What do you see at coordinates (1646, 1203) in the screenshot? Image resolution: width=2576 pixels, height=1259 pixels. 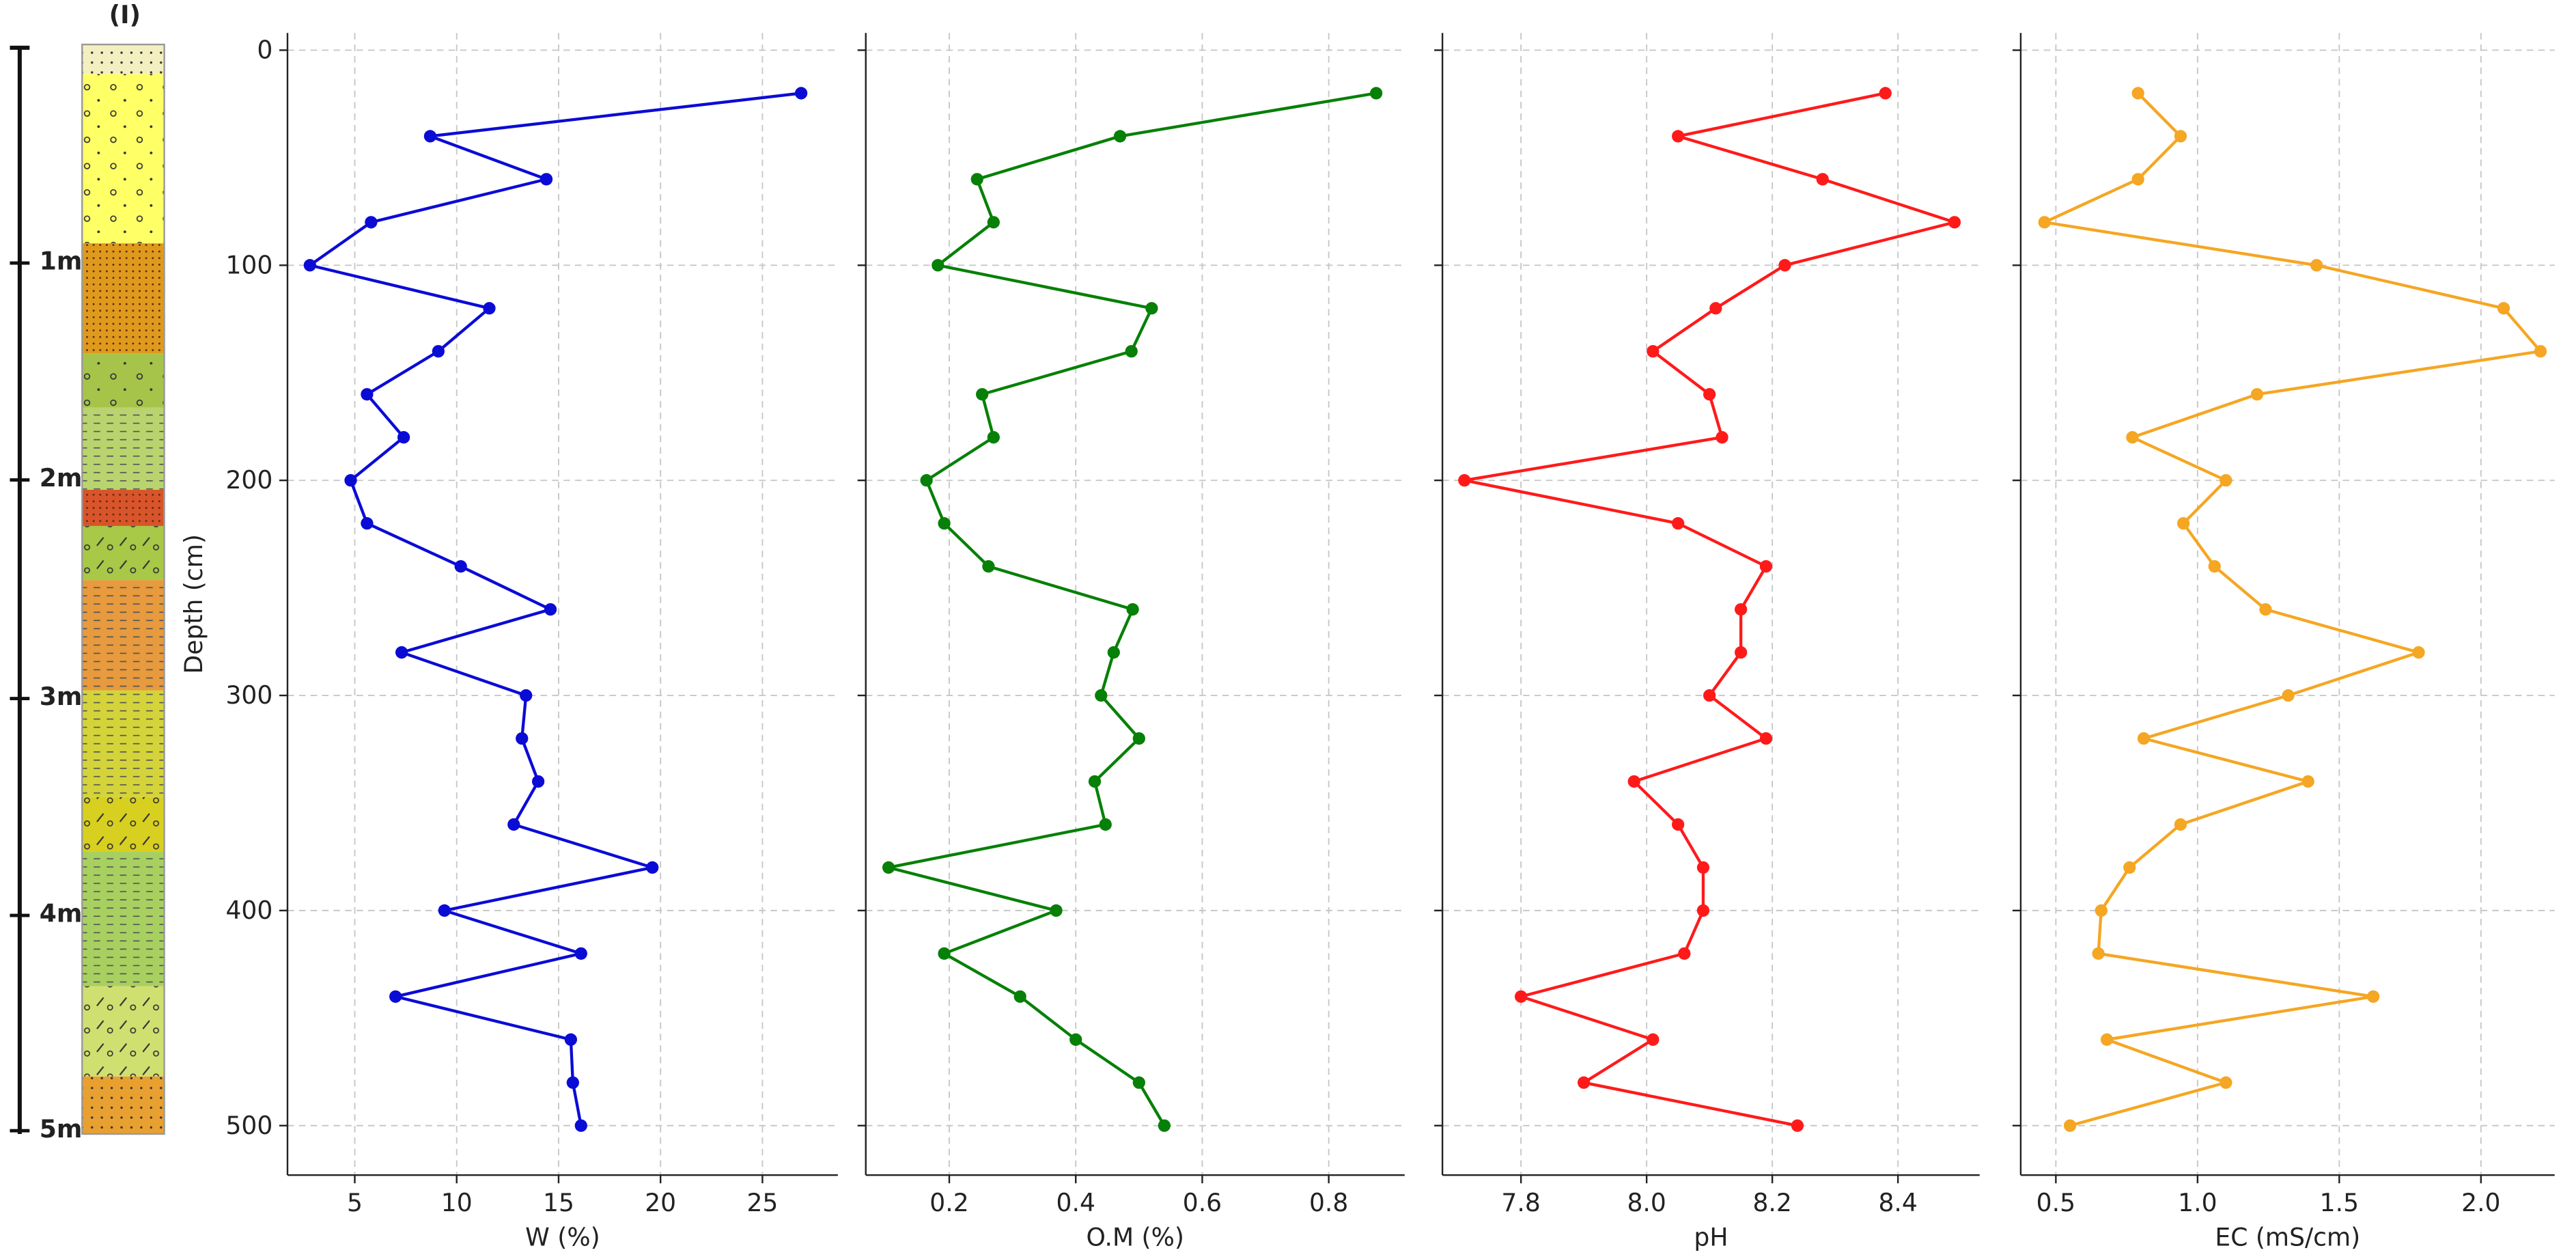 I see `x-tick-label: 8.0` at bounding box center [1646, 1203].